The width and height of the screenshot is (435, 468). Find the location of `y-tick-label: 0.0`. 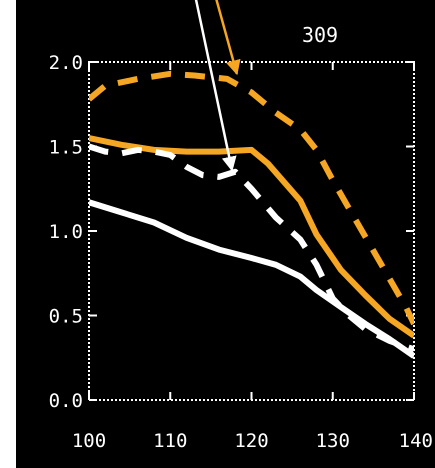

y-tick-label: 0.0 is located at coordinates (66, 401).